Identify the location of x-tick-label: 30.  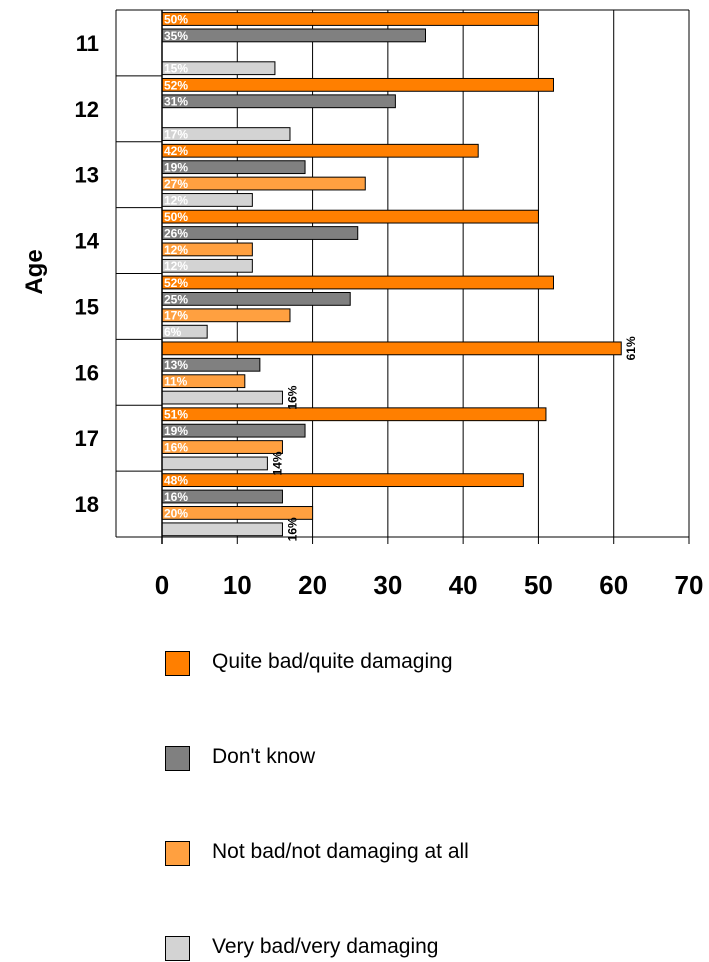
(387, 585).